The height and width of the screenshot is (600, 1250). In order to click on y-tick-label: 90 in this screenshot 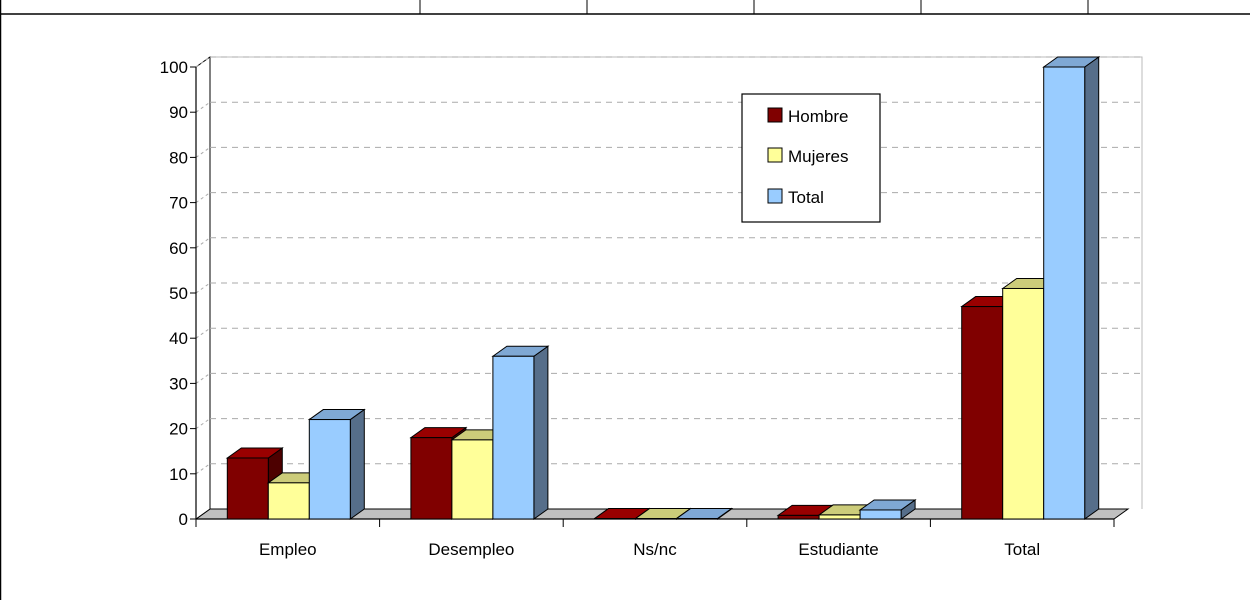, I will do `click(178, 112)`.